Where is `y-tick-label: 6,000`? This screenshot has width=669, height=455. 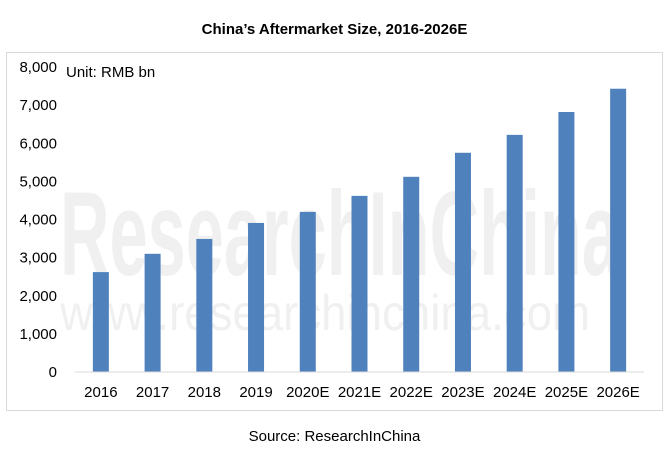
y-tick-label: 6,000 is located at coordinates (38, 143).